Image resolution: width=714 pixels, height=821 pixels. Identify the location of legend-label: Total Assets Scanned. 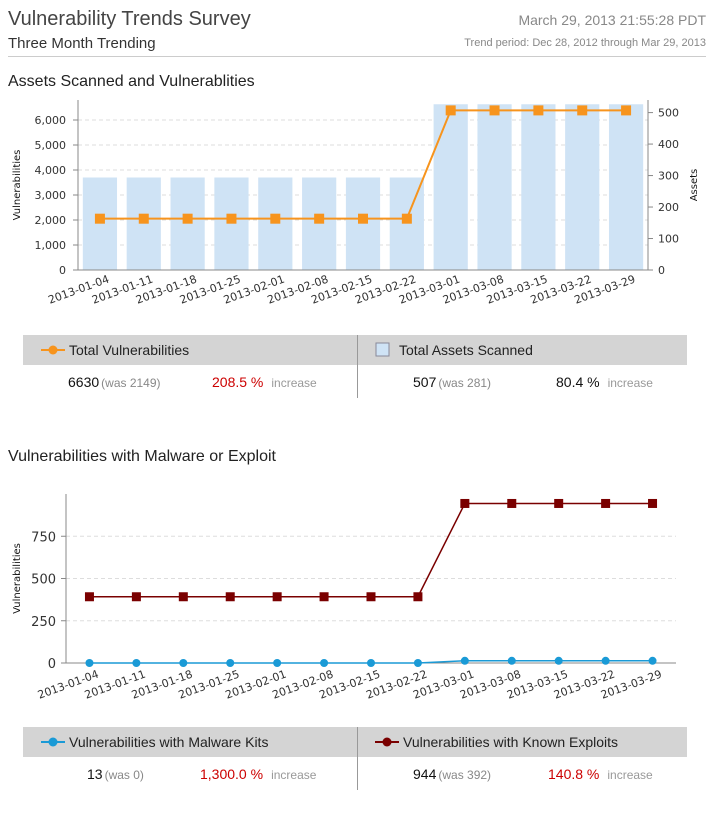
(466, 350).